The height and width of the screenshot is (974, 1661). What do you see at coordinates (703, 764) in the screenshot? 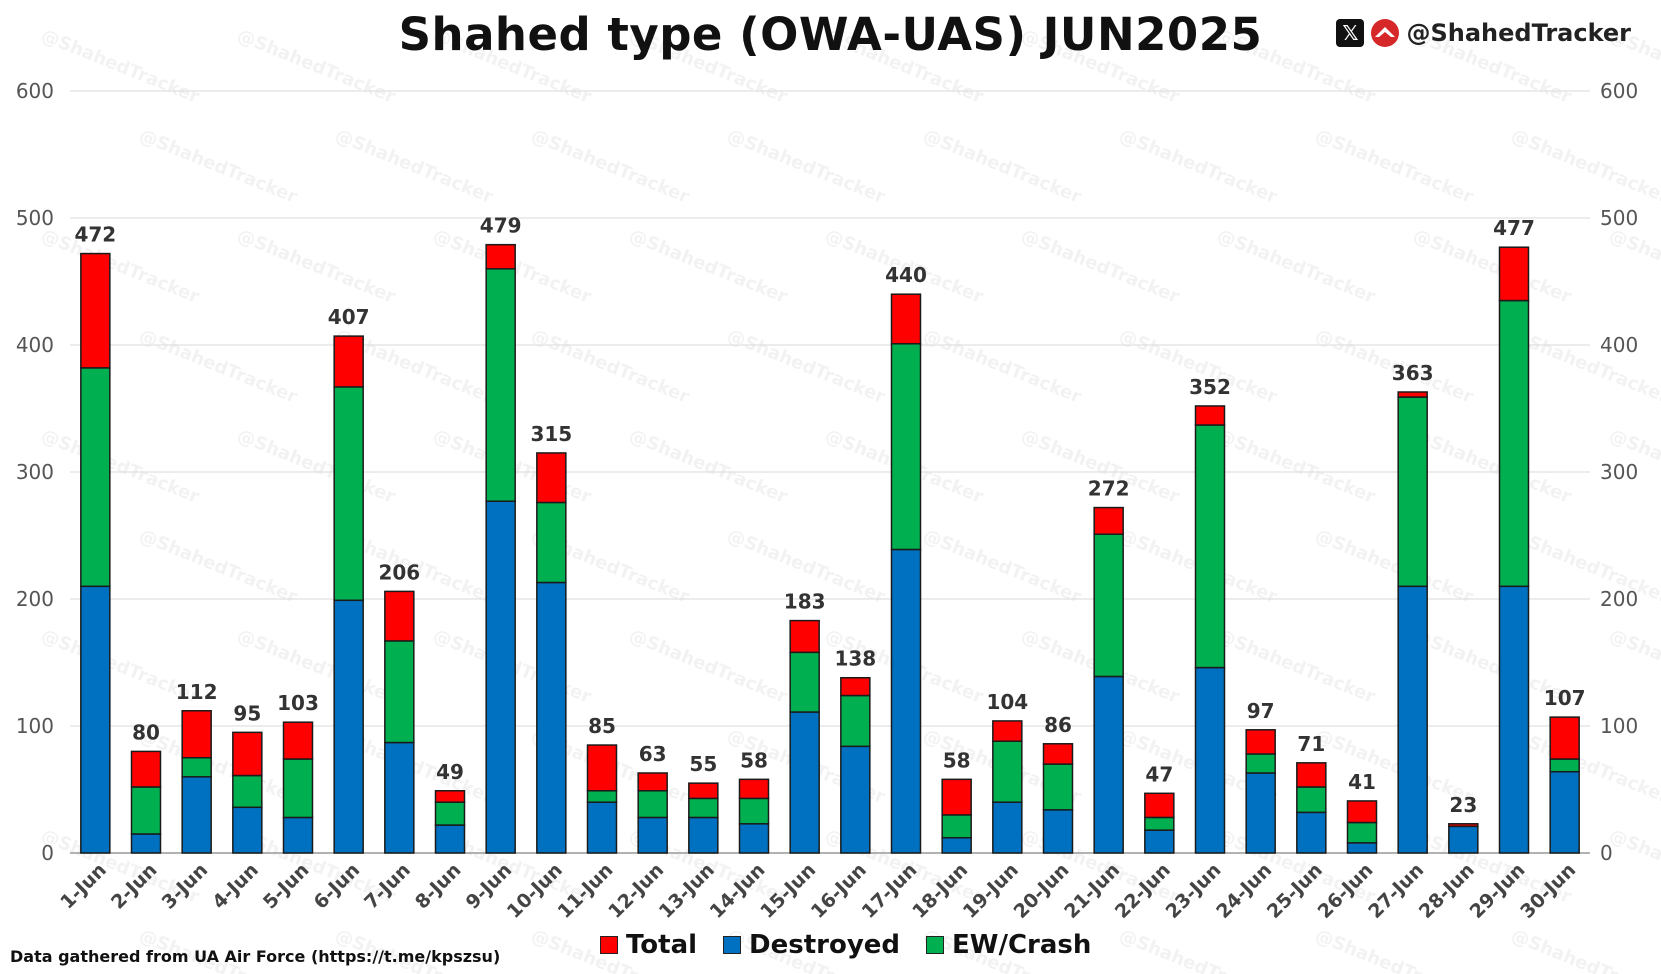
I see `data-label-total: 55` at bounding box center [703, 764].